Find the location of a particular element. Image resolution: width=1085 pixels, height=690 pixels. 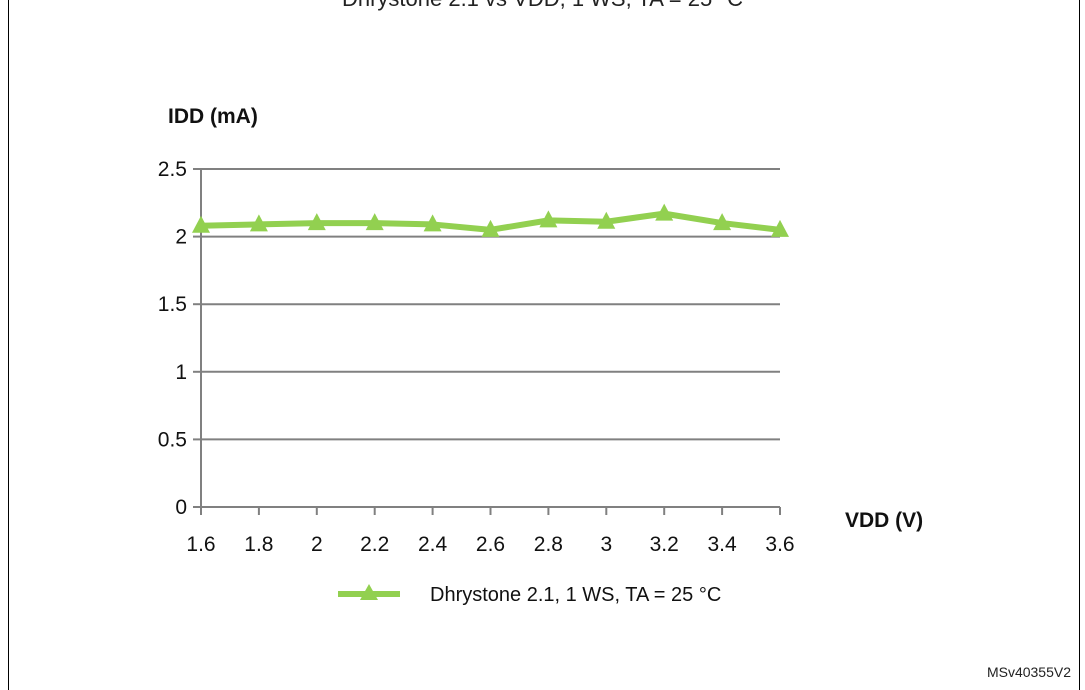

x-tick-label: 2.2 is located at coordinates (374, 544).